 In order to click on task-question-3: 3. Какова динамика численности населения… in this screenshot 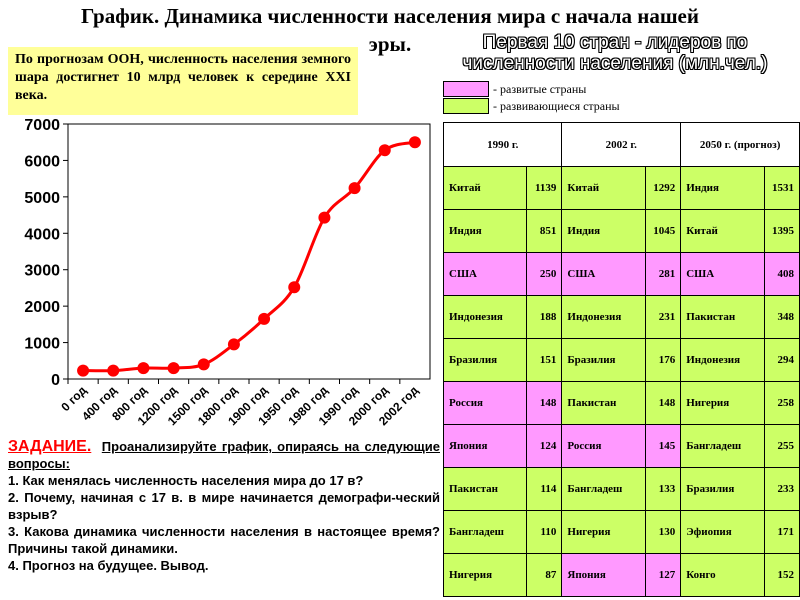, I will do `click(224, 540)`.